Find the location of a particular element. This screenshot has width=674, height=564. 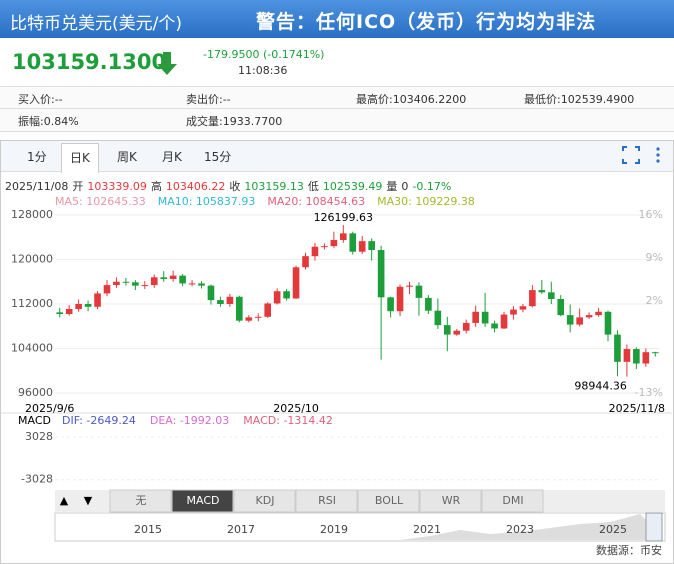

indicator-tab-label: DMI is located at coordinates (512, 500).